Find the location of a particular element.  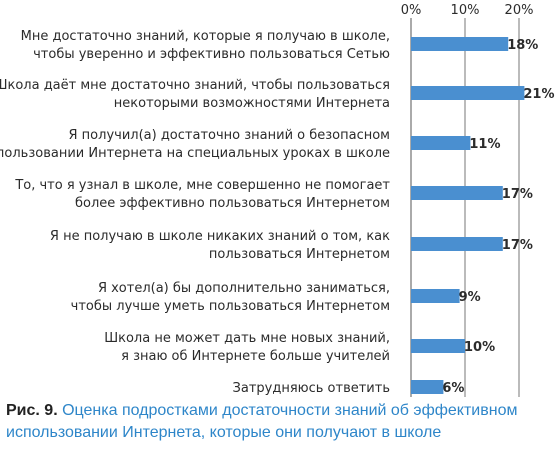

category-label-line: Школа не может дать мне новых знаний, is located at coordinates (247, 338).